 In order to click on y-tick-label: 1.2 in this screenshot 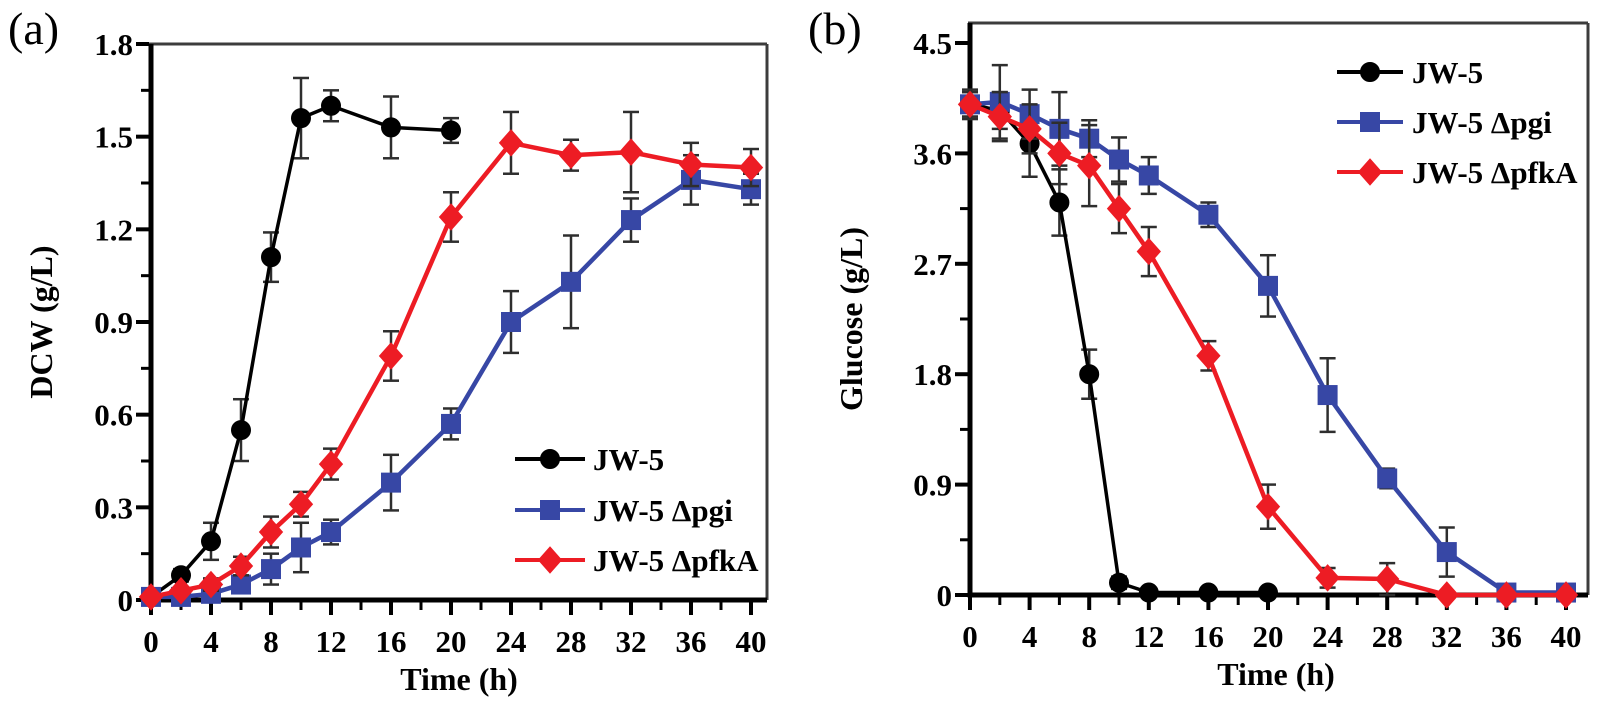, I will do `click(113, 229)`.